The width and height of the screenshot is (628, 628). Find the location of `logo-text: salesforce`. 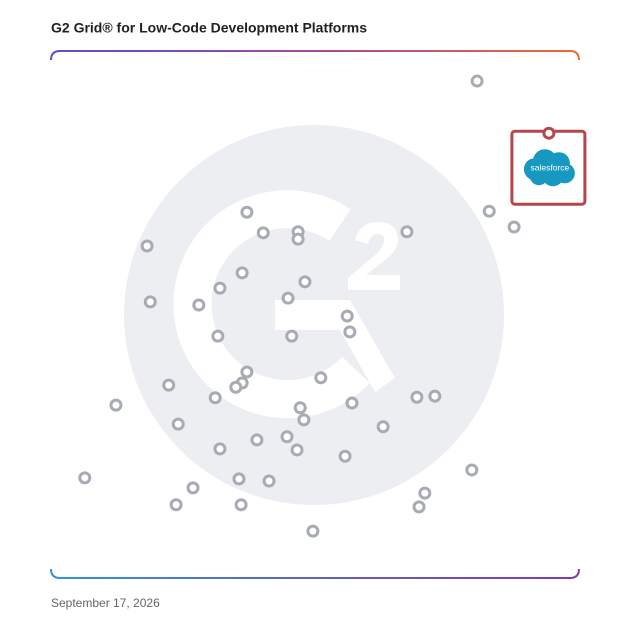

logo-text: salesforce is located at coordinates (550, 167).